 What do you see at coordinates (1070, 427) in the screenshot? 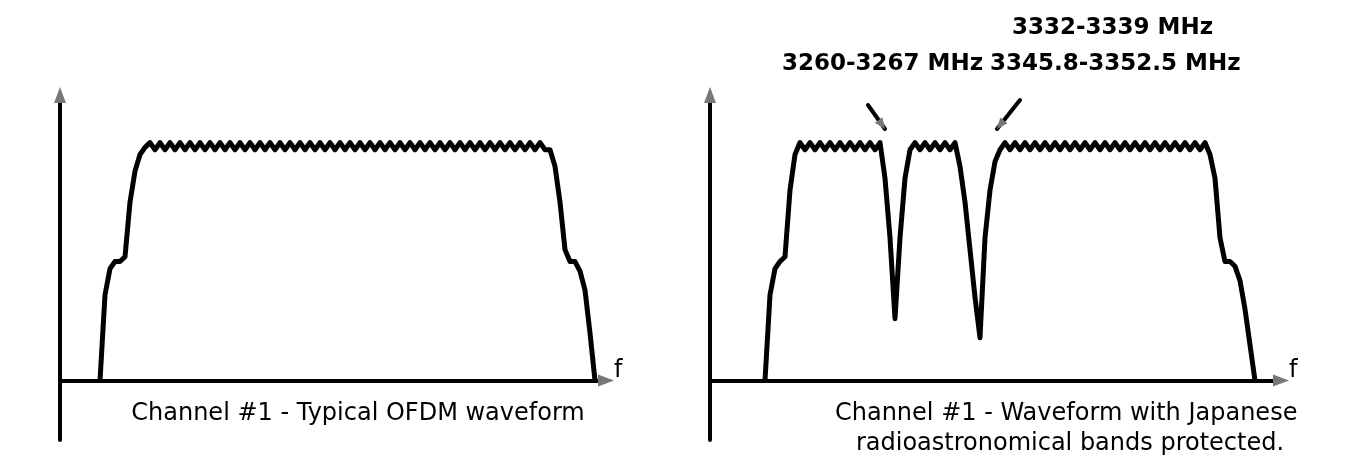
I see `text: Channel #1 - Waveform with Japanese radioastronomical bands protected.` at bounding box center [1070, 427].